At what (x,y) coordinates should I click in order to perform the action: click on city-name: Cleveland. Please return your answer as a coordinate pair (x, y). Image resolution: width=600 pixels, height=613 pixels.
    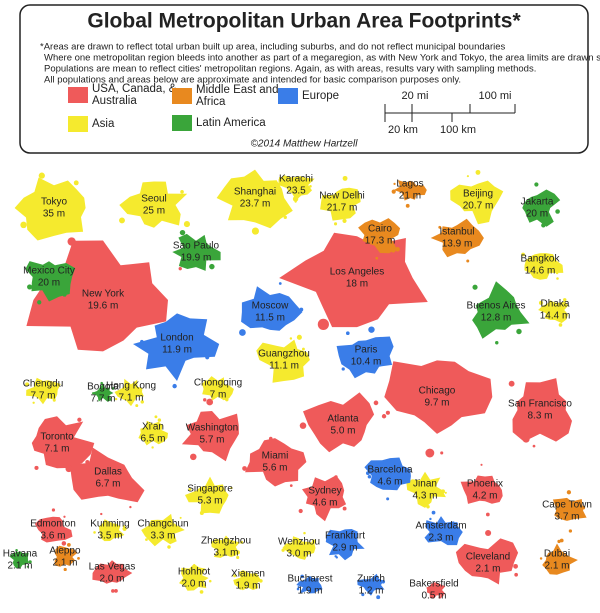
    Looking at the image, I should click on (488, 557).